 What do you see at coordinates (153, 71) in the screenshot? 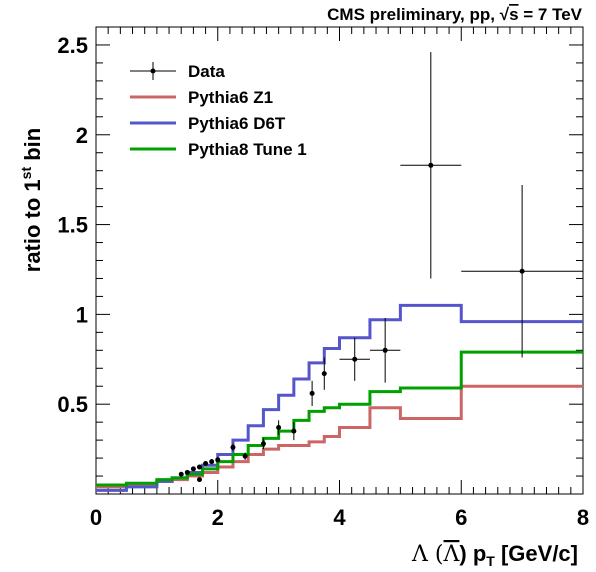
I see `legend-marker-data-dot` at bounding box center [153, 71].